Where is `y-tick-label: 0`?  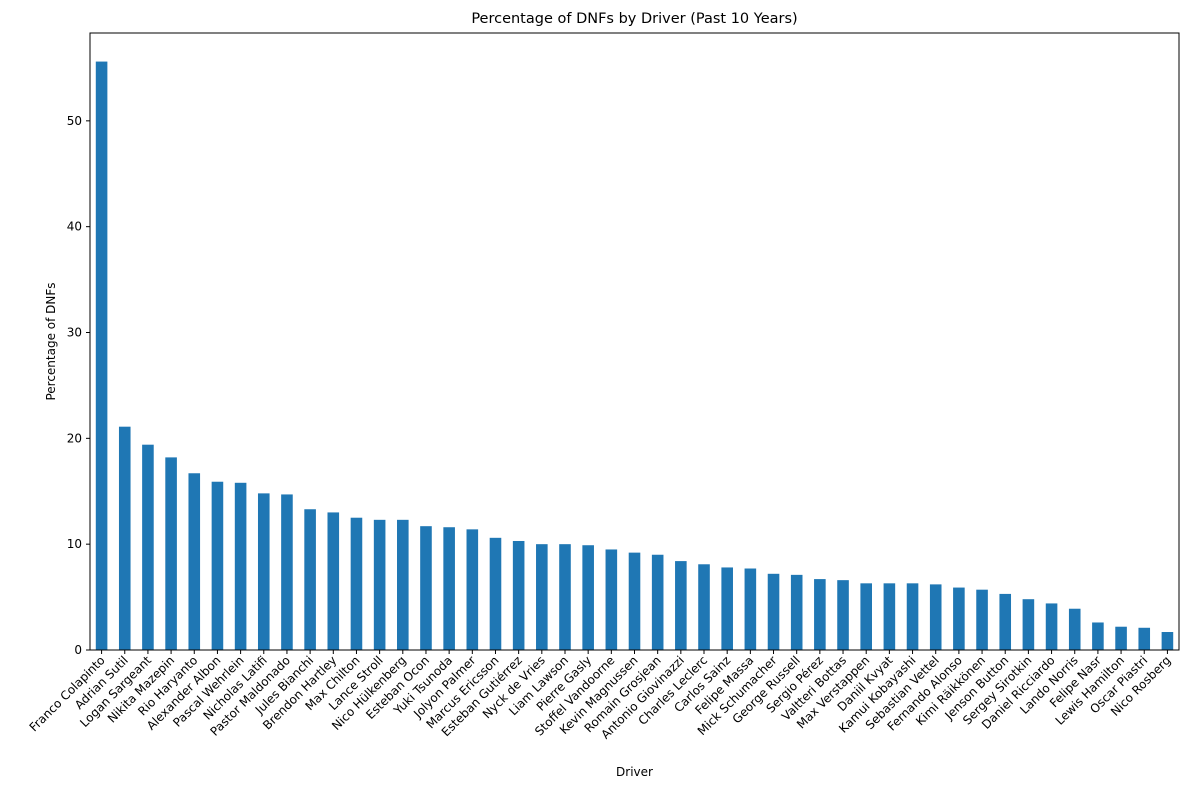
y-tick-label: 0 is located at coordinates (78, 650).